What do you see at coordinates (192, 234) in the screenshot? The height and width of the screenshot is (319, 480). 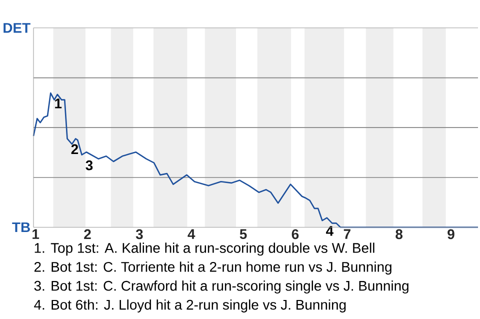 I see `x-tick-label: 4` at bounding box center [192, 234].